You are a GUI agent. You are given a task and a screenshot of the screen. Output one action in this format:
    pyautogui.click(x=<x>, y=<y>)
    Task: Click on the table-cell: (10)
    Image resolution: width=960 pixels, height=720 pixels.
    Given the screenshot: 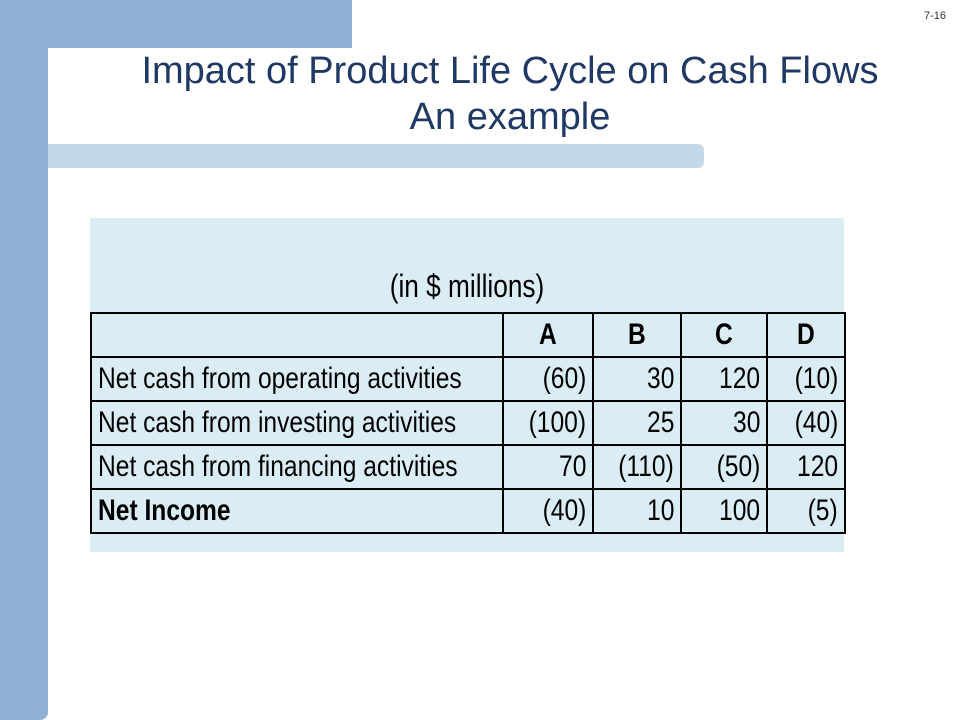 What is the action you would take?
    pyautogui.click(x=806, y=379)
    